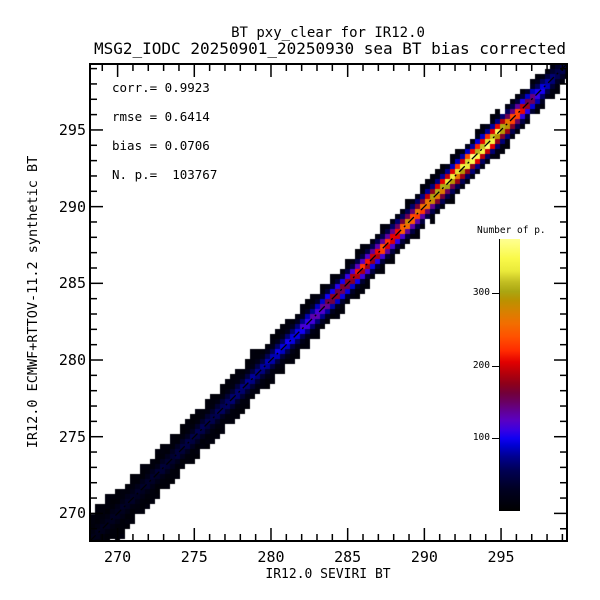 The image size is (600, 600). I want to click on colorbar-tick-label: 300, so click(481, 292).